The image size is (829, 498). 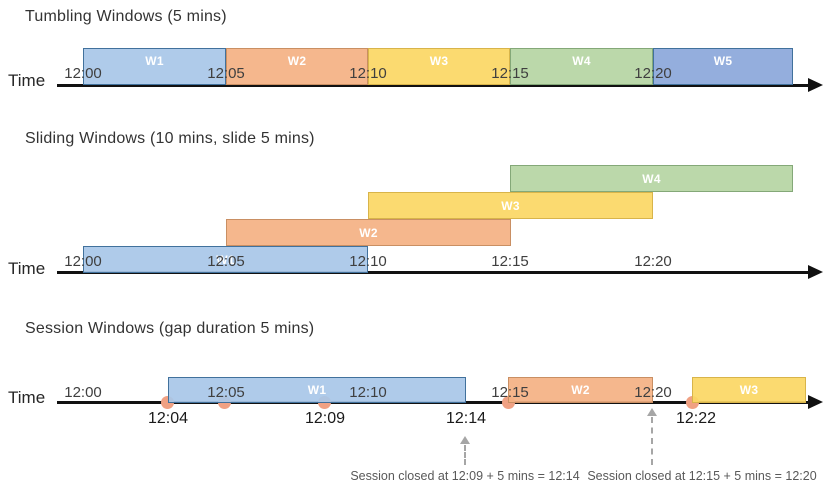 I want to click on tumbling-window-w4: W4, so click(x=581, y=66).